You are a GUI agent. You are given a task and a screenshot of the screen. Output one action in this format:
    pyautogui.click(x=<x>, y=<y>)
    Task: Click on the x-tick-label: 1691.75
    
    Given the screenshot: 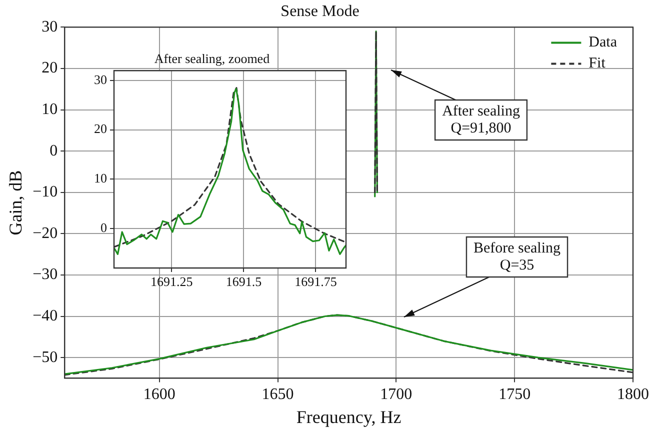 What is the action you would take?
    pyautogui.click(x=315, y=282)
    